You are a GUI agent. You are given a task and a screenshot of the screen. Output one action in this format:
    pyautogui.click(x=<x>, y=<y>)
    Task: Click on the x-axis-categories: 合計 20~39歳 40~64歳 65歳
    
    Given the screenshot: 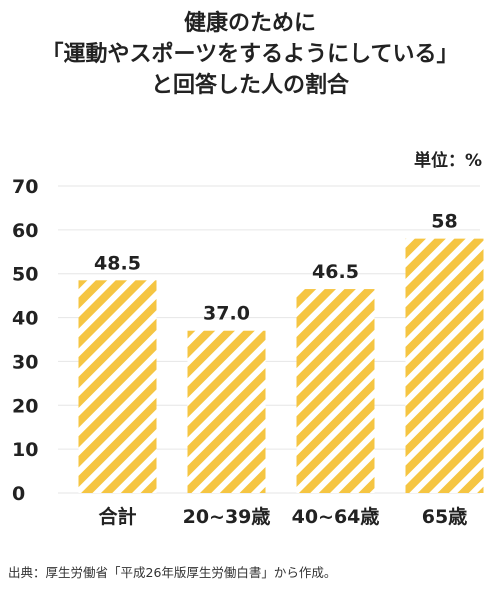 What is the action you would take?
    pyautogui.click(x=282, y=516)
    